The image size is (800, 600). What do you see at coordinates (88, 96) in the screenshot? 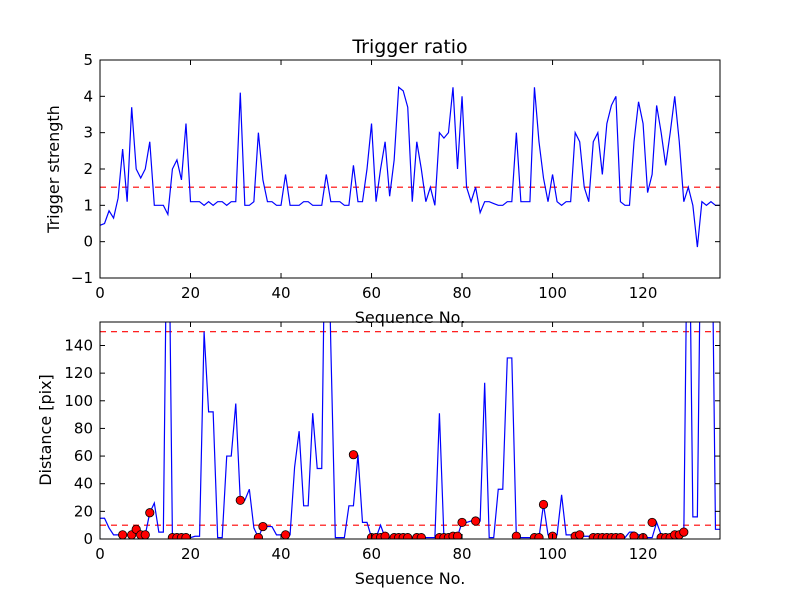
I see `y-tick-label-0-5: 4` at bounding box center [88, 96].